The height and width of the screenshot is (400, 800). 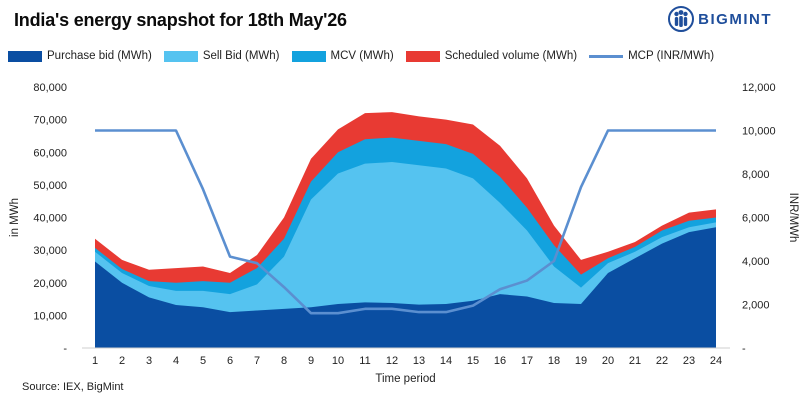 What do you see at coordinates (759, 88) in the screenshot?
I see `y2-tick-label: 12,000` at bounding box center [759, 88].